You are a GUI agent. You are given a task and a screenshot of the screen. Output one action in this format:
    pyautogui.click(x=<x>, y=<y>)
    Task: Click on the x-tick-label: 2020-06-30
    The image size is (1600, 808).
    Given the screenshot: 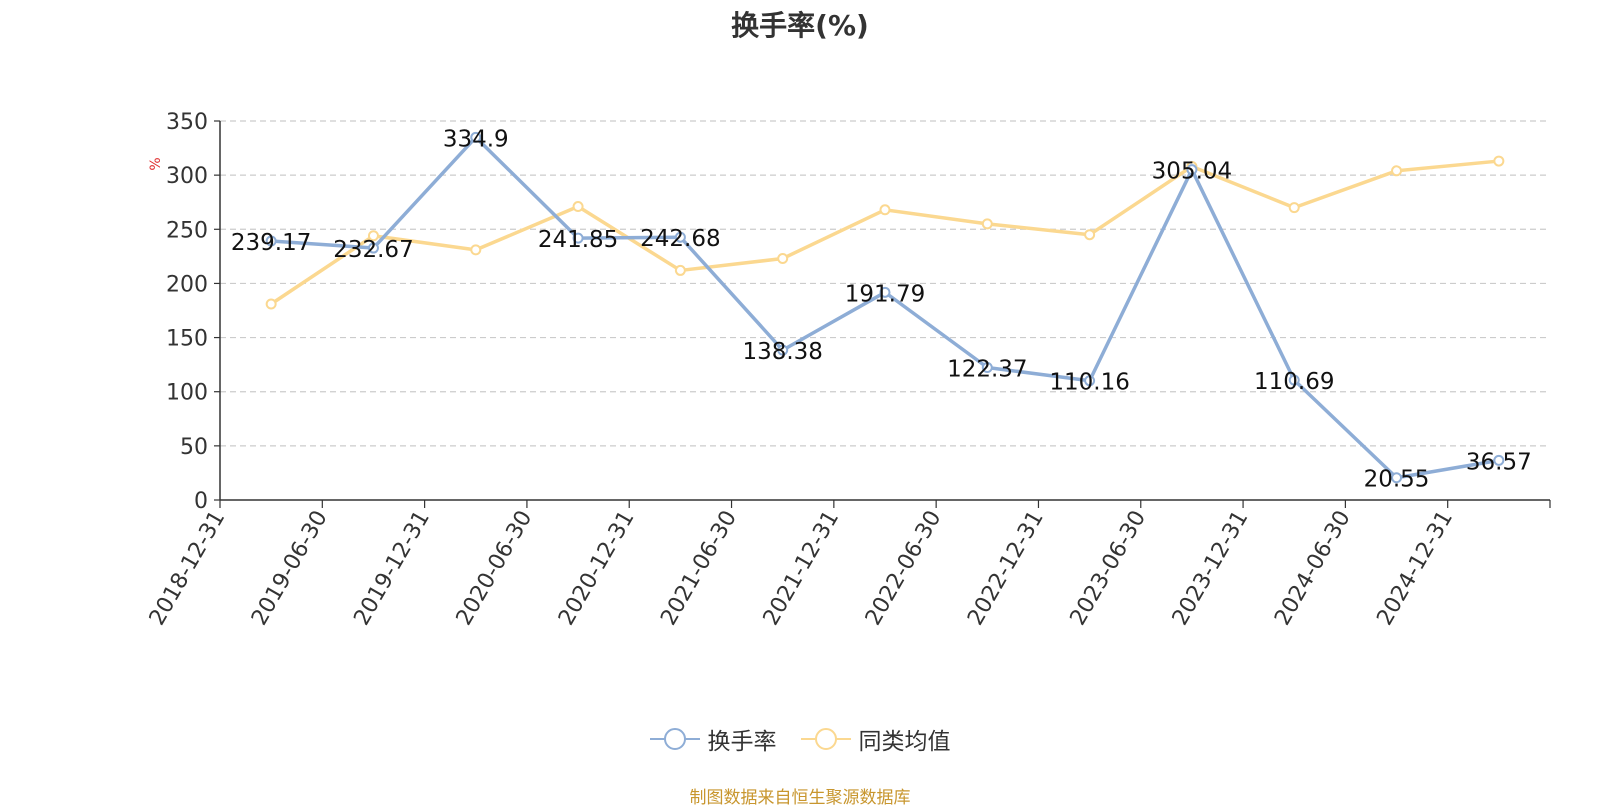 What is the action you would take?
    pyautogui.click(x=495, y=568)
    